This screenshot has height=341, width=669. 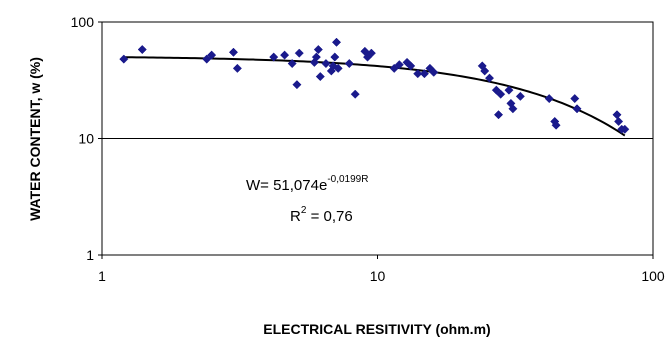 What do you see at coordinates (83, 22) in the screenshot?
I see `y-tick-label: 100` at bounding box center [83, 22].